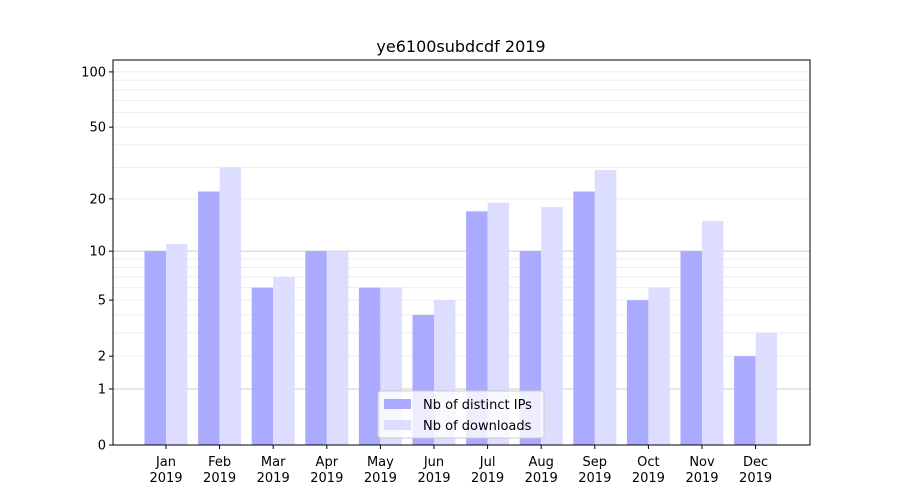  Describe the element at coordinates (102, 389) in the screenshot. I see `y-tick-label: 1` at that location.